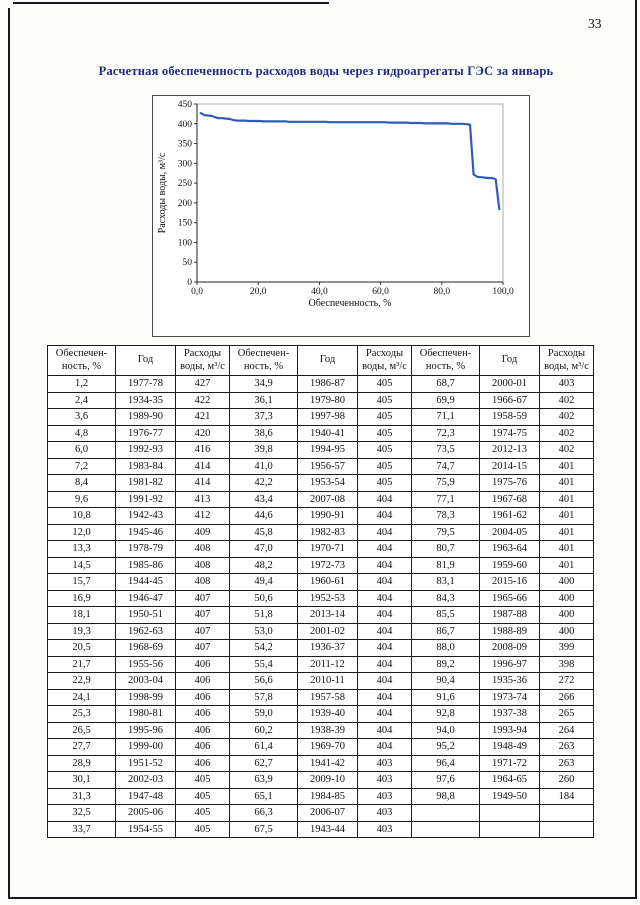 The image size is (640, 905). I want to click on table-cell: 1967-68, so click(509, 499).